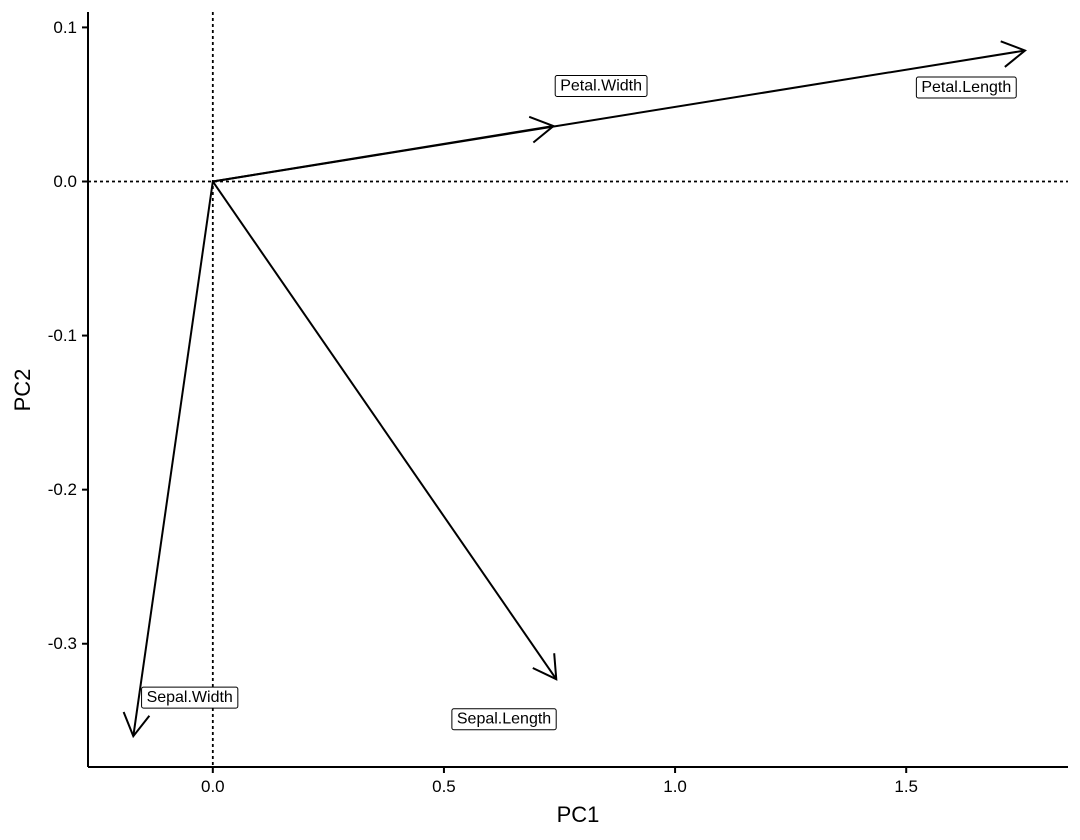 This screenshot has height=840, width=1080. I want to click on label-box-petal-width, so click(601, 85).